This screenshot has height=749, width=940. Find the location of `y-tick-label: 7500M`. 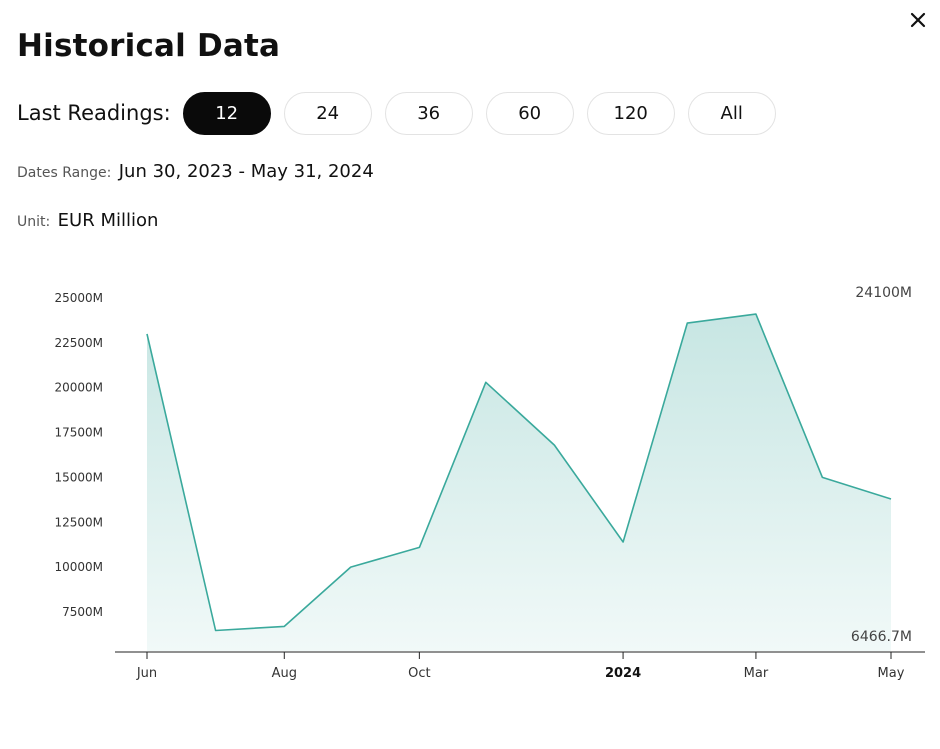

y-tick-label: 7500M is located at coordinates (82, 612).